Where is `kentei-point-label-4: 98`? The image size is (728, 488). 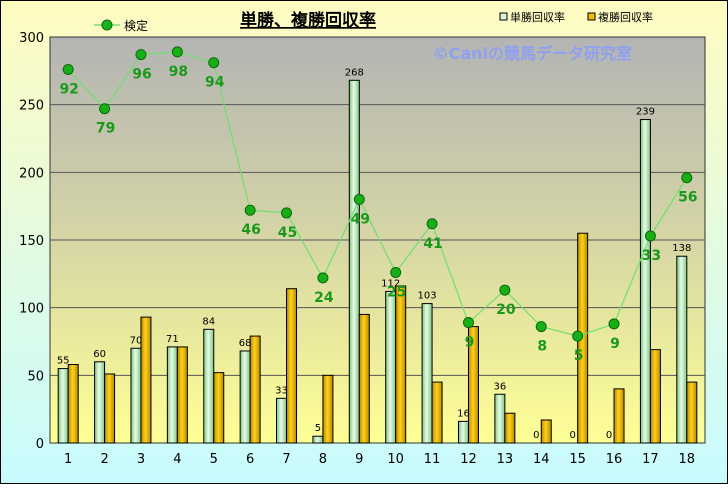
kentei-point-label-4: 98 is located at coordinates (178, 72).